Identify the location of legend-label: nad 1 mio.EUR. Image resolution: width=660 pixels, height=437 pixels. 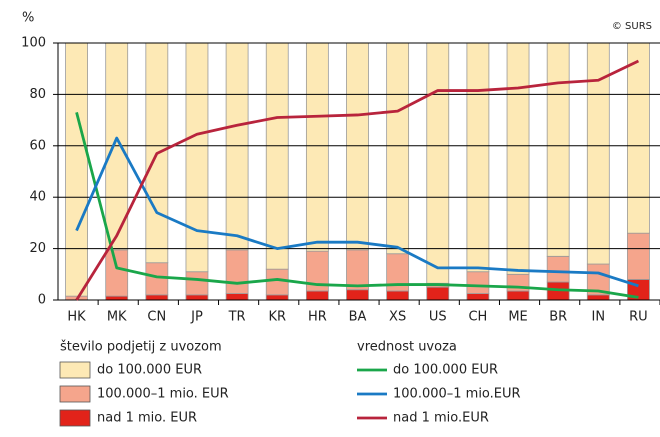
(441, 418).